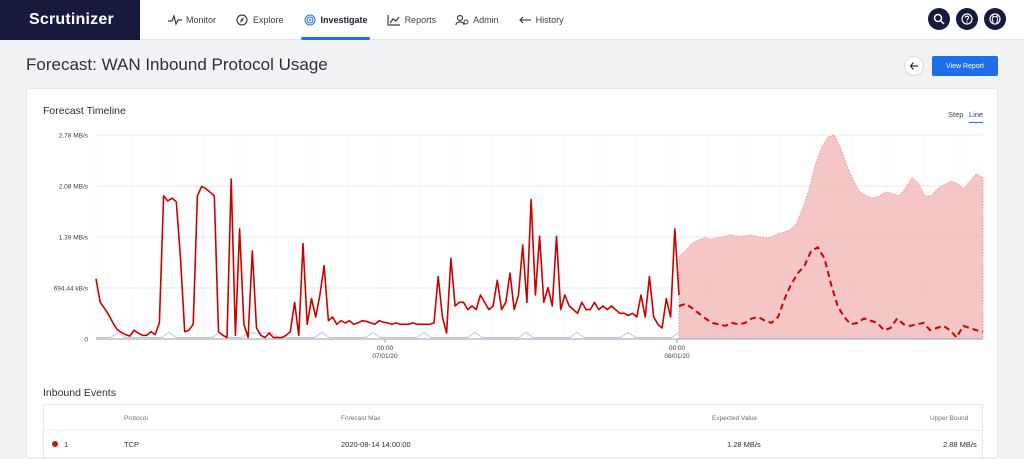  I want to click on row-forecast-max: 2020-08-14 14:00:00, so click(376, 444).